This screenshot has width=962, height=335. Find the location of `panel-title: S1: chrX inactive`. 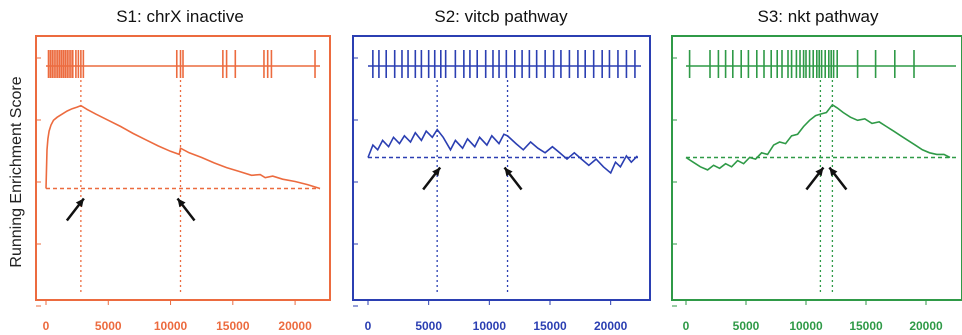

panel-title: S1: chrX inactive is located at coordinates (180, 16).